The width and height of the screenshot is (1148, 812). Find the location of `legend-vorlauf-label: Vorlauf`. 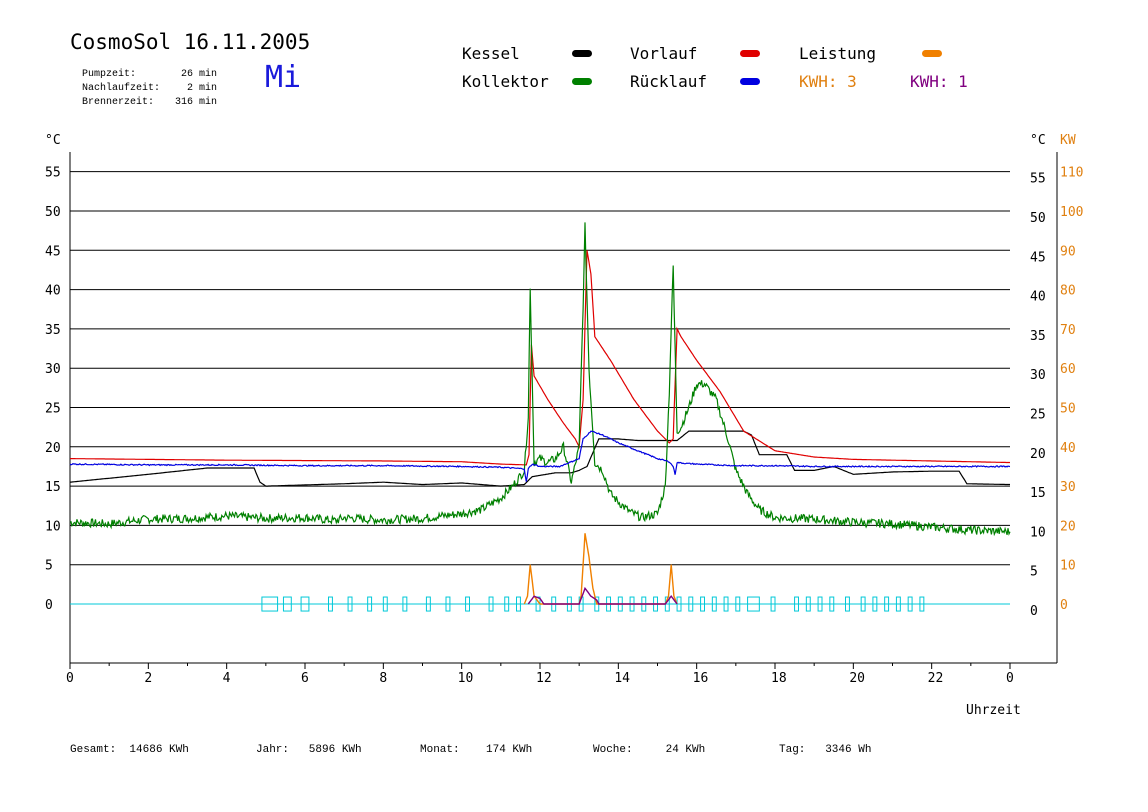

legend-vorlauf-label: Vorlauf is located at coordinates (664, 53).